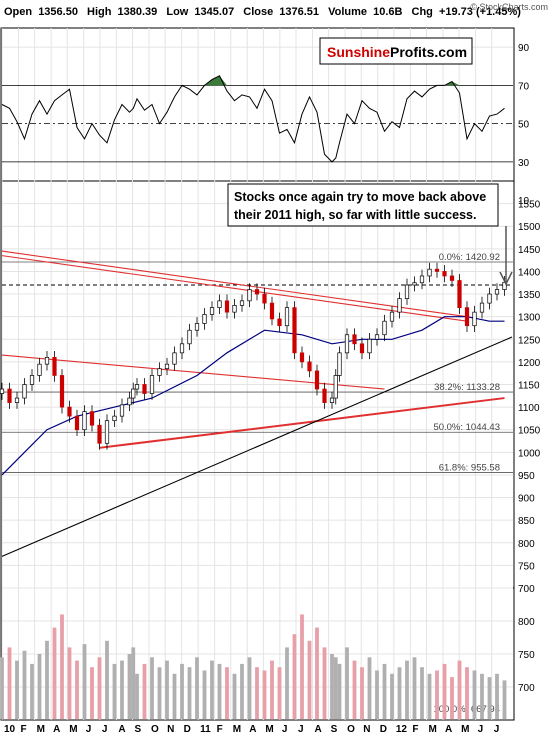 The width and height of the screenshot is (552, 742). I want to click on volume-tick-label: 750, so click(526, 655).